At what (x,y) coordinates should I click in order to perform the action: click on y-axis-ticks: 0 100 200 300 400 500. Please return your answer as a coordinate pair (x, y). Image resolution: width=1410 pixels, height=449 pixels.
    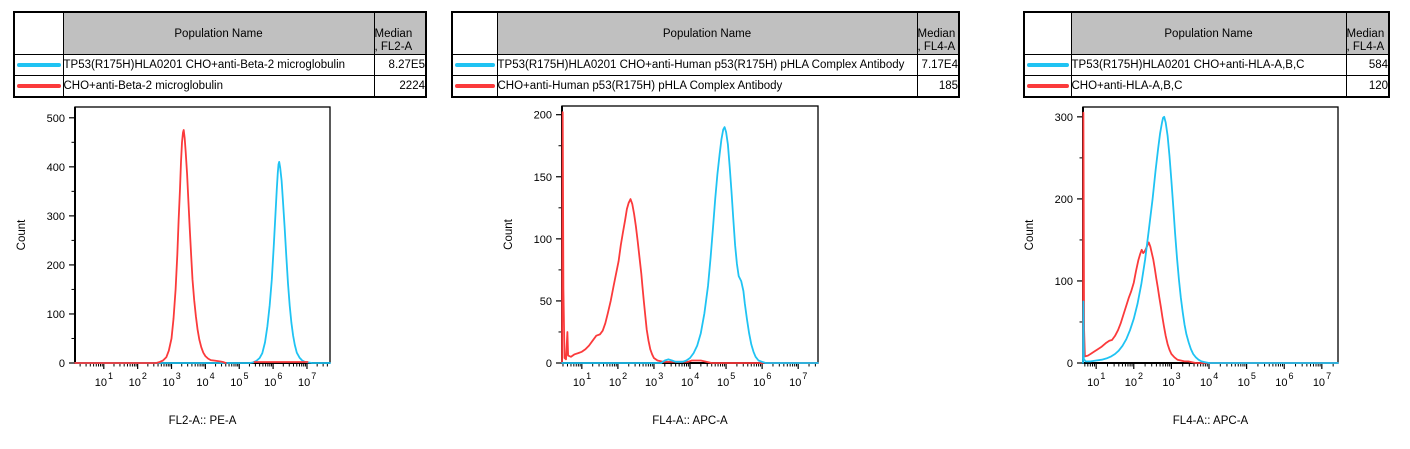
    Looking at the image, I should click on (61, 241).